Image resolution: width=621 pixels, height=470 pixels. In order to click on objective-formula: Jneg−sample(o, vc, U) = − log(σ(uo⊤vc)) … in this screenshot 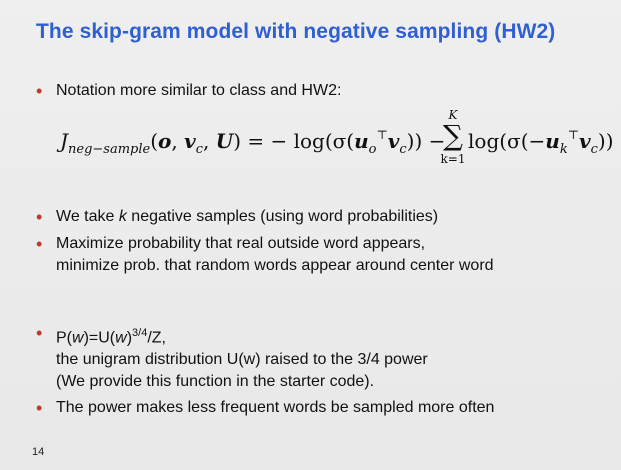, I will do `click(337, 146)`.